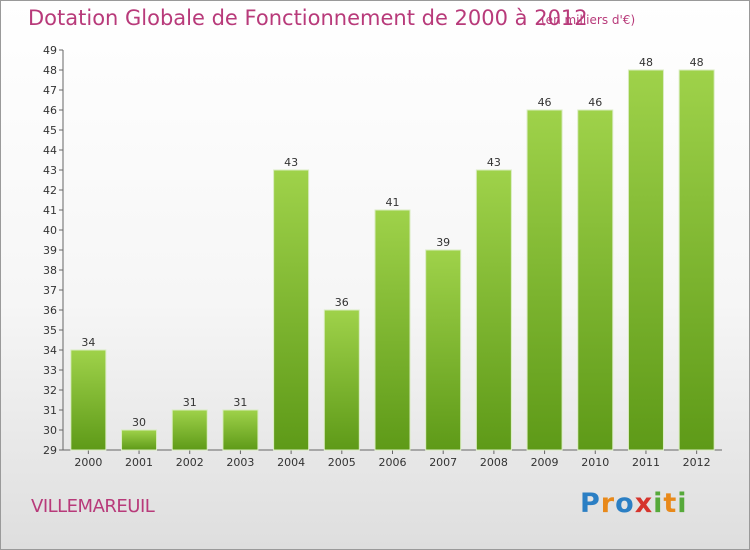  Describe the element at coordinates (588, 20) in the screenshot. I see `unit-label: (en milliers d'€)` at that location.